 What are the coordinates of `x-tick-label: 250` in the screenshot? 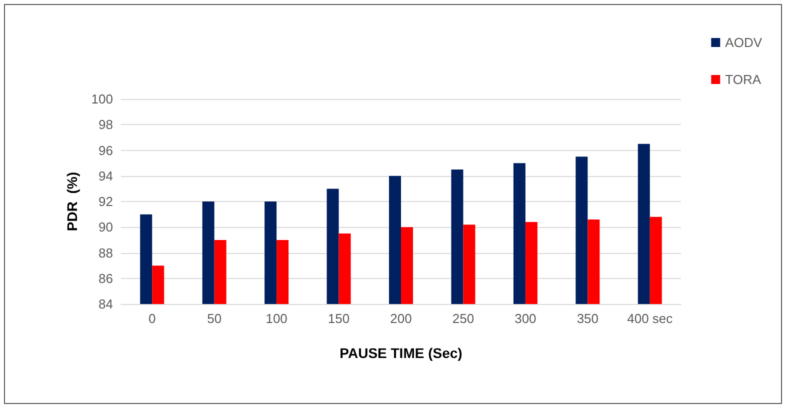 It's located at (463, 318).